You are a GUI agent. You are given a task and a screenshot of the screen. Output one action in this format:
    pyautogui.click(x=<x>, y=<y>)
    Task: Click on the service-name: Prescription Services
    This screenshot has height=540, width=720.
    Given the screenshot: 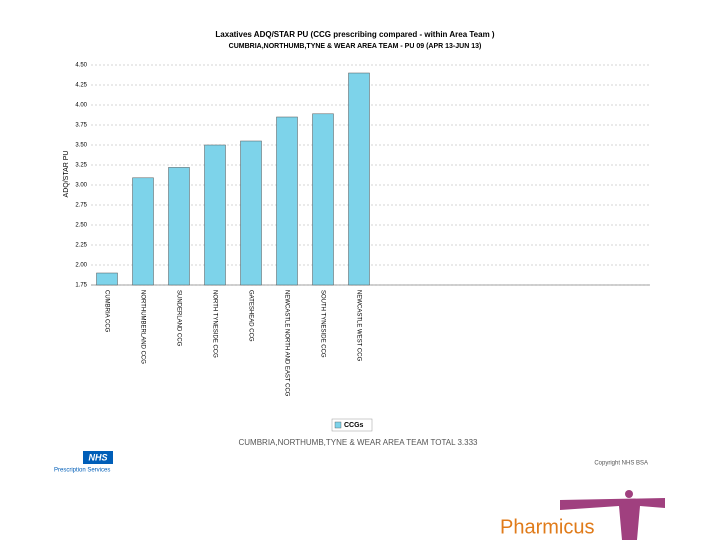 What is the action you would take?
    pyautogui.click(x=82, y=471)
    